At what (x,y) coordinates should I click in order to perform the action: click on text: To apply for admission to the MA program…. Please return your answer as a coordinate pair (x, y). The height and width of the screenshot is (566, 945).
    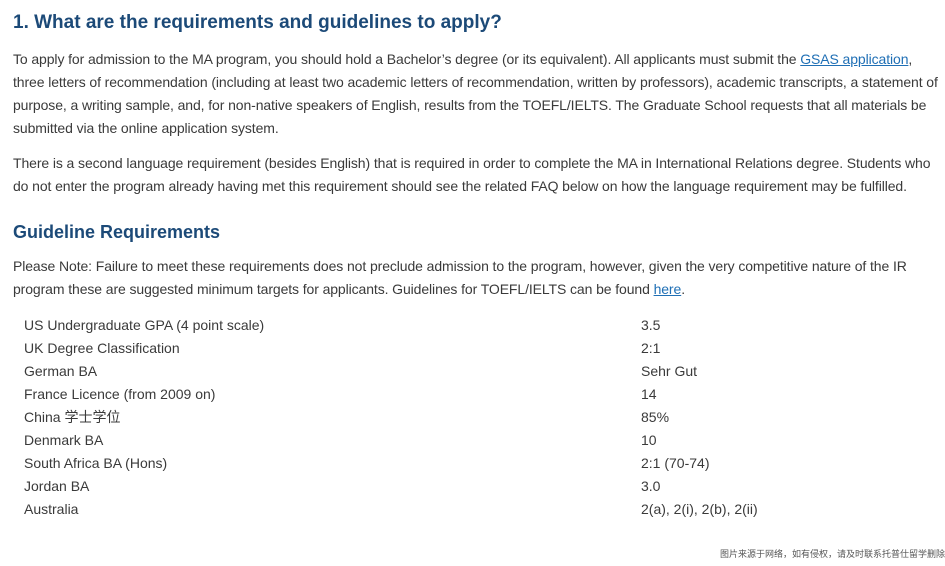
    Looking at the image, I should click on (407, 59).